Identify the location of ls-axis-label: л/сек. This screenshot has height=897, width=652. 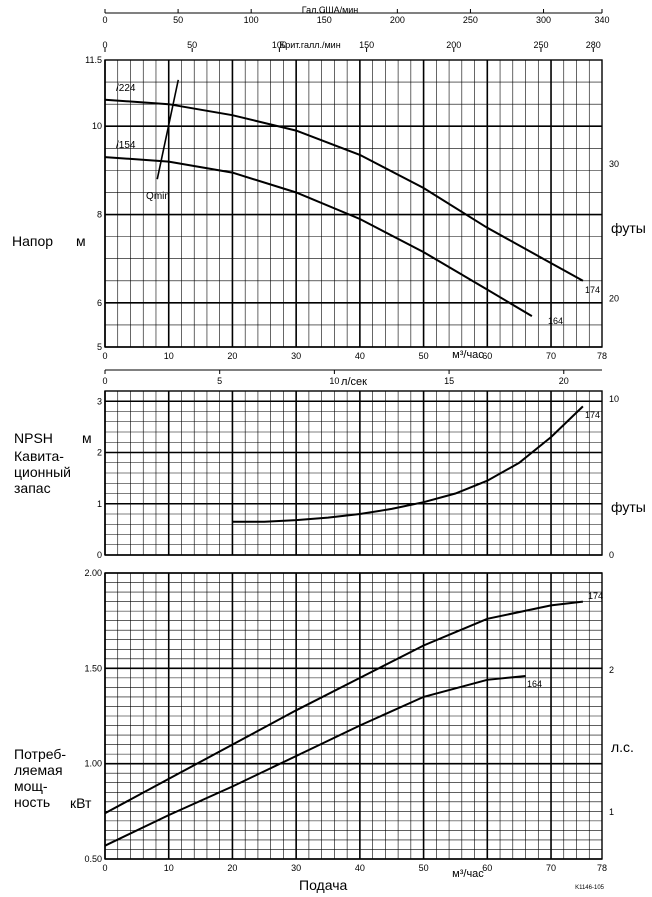
(354, 382).